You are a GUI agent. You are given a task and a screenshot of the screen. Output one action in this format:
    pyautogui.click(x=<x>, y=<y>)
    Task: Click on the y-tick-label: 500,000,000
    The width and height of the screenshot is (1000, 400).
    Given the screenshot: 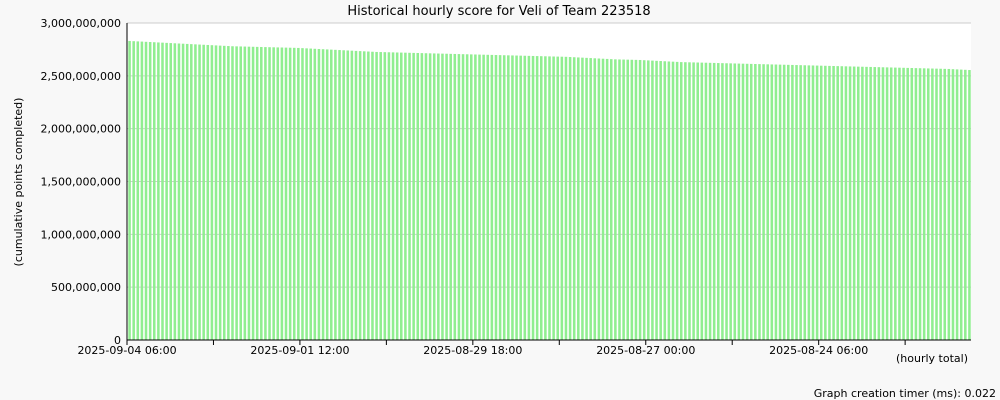 What is the action you would take?
    pyautogui.click(x=86, y=287)
    